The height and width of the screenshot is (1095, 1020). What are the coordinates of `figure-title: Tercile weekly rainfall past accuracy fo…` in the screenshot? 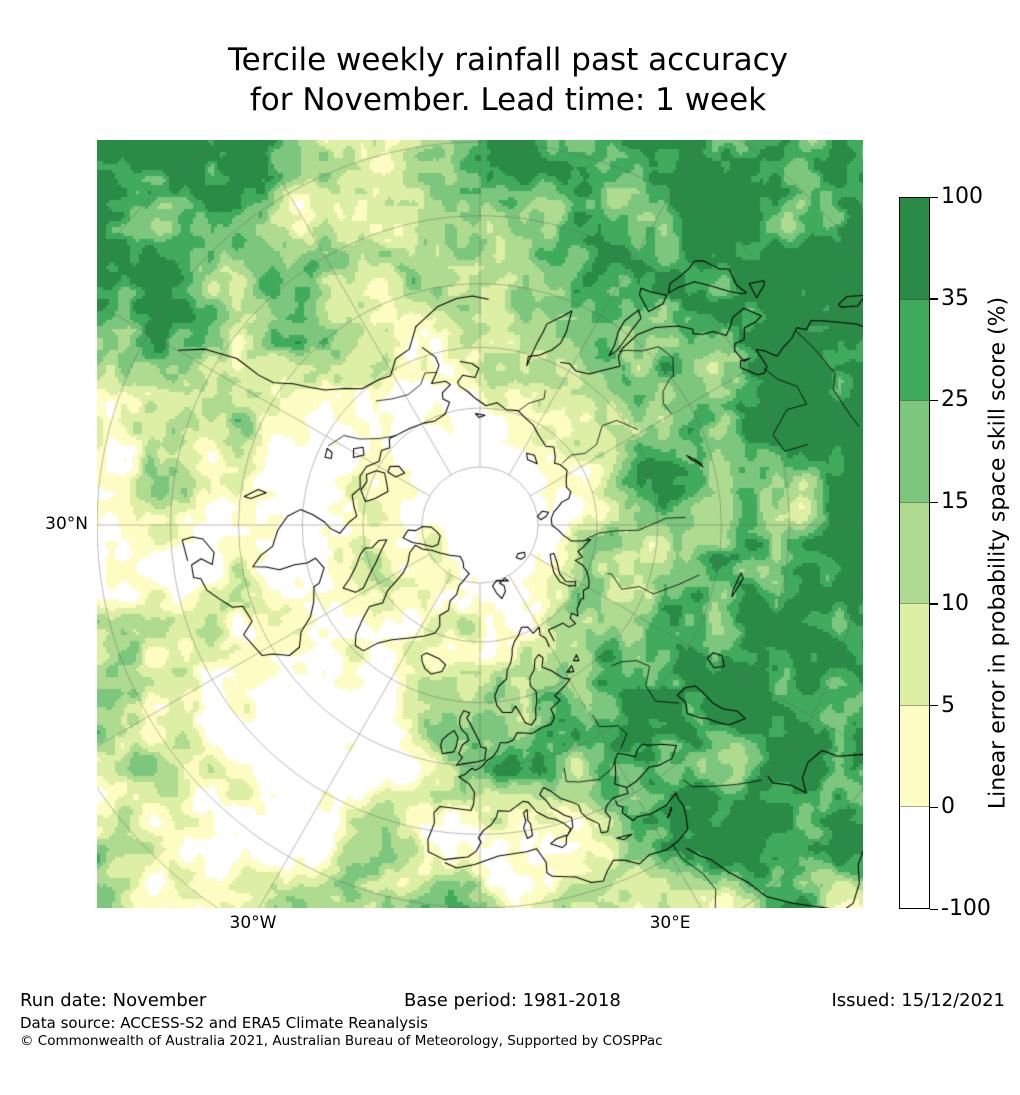 It's located at (508, 80).